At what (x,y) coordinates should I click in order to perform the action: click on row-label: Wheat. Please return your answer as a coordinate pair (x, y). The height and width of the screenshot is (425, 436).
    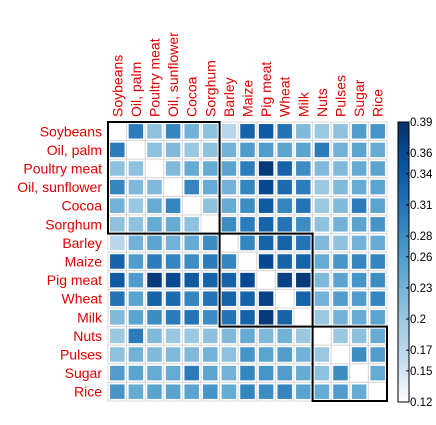
    Looking at the image, I should click on (82, 299).